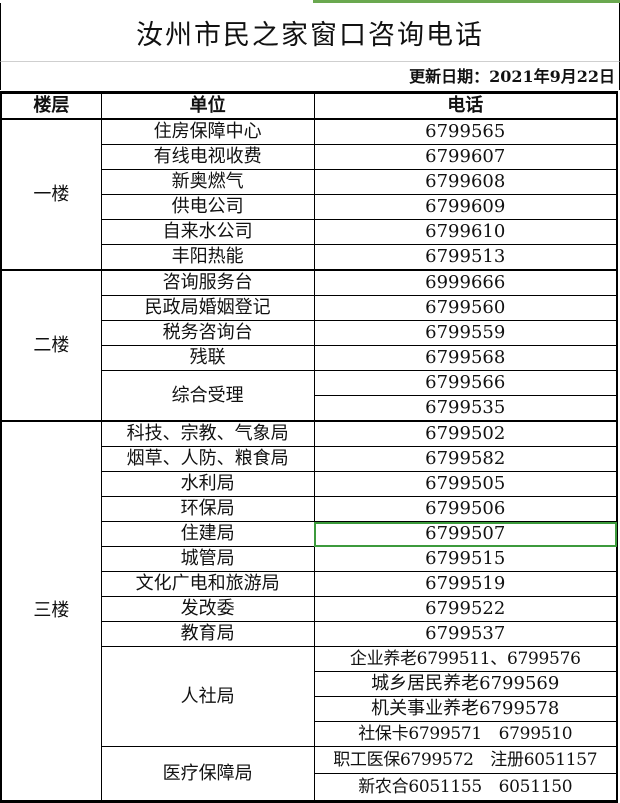 This screenshot has width=620, height=803. I want to click on phone-cell: 6799559, so click(465, 333).